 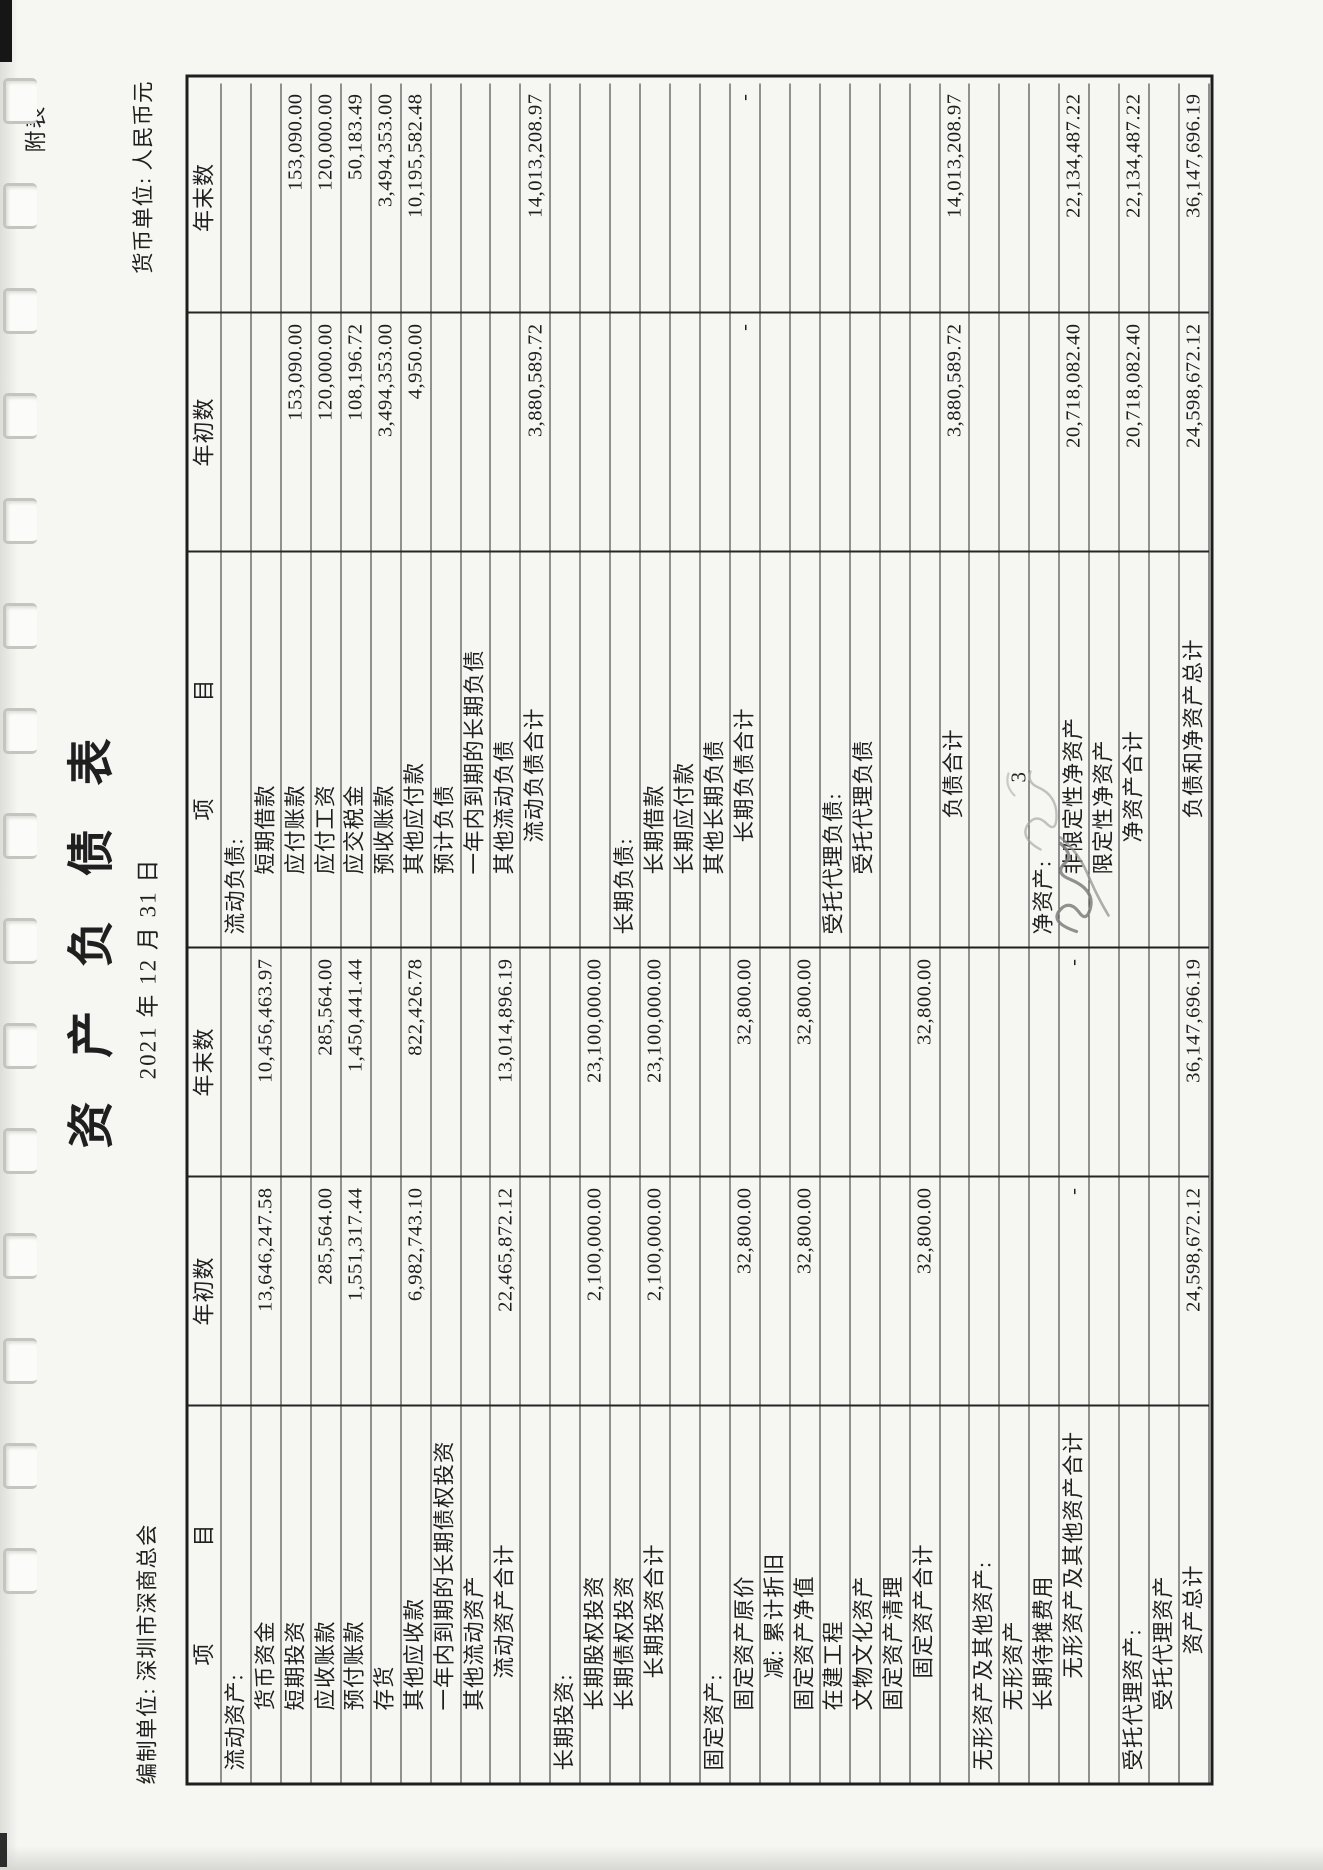 I want to click on asset-item-label: 固定资产净值, so click(x=804, y=1593).